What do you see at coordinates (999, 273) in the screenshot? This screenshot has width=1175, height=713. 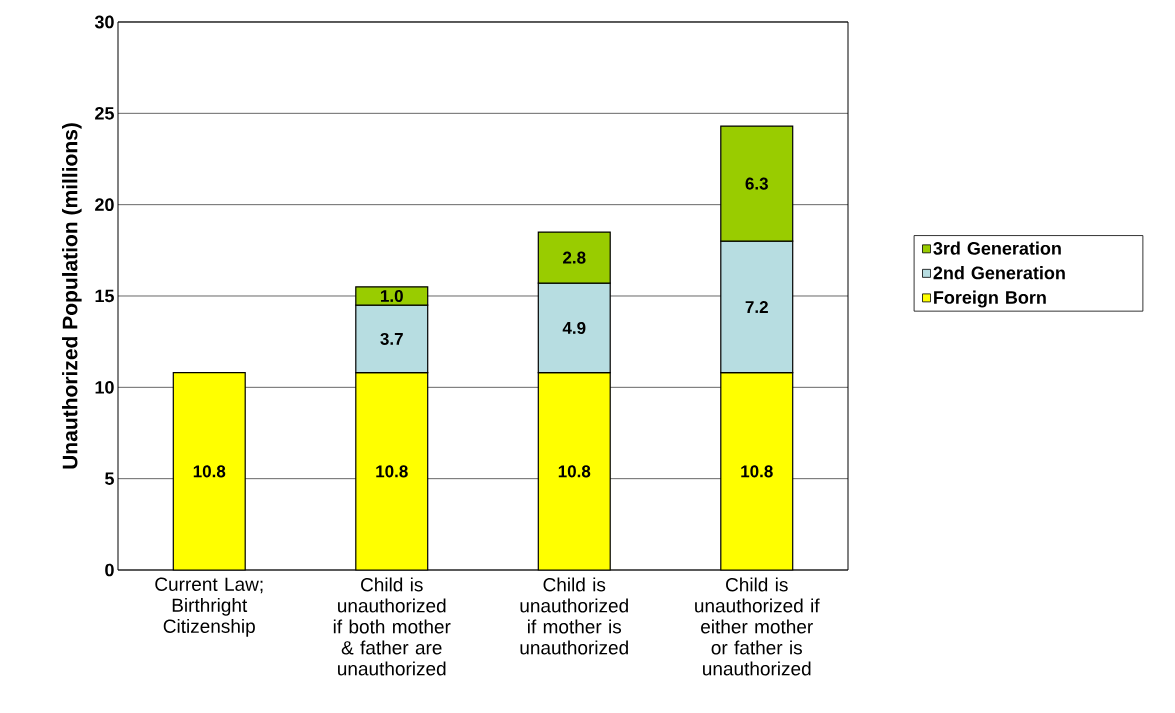 I see `legend-label: 2nd Generation` at bounding box center [999, 273].